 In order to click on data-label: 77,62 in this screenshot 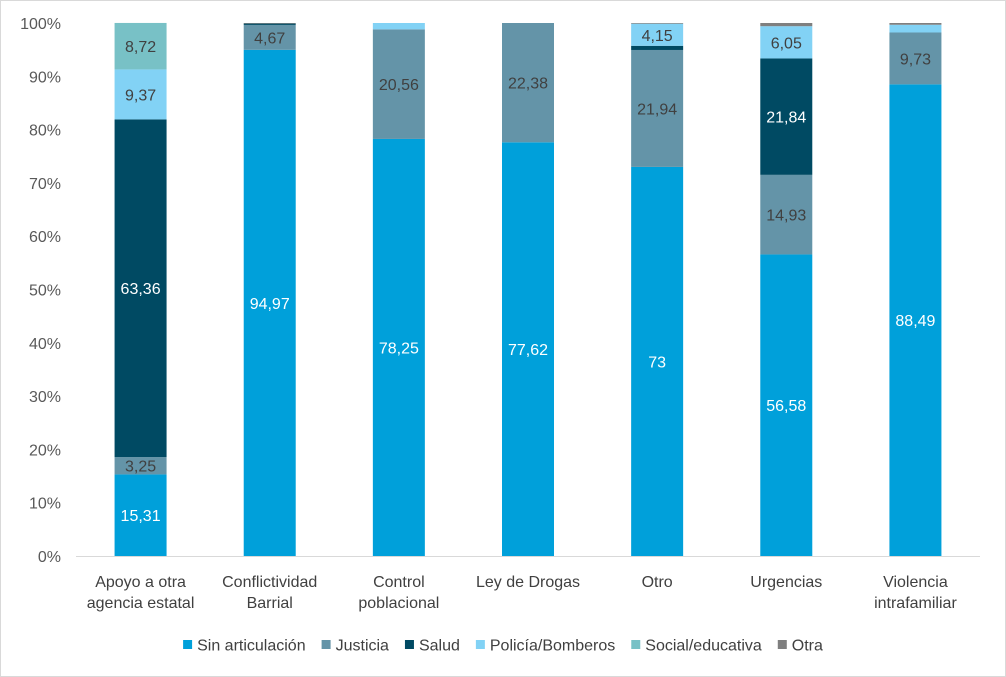, I will do `click(528, 350)`.